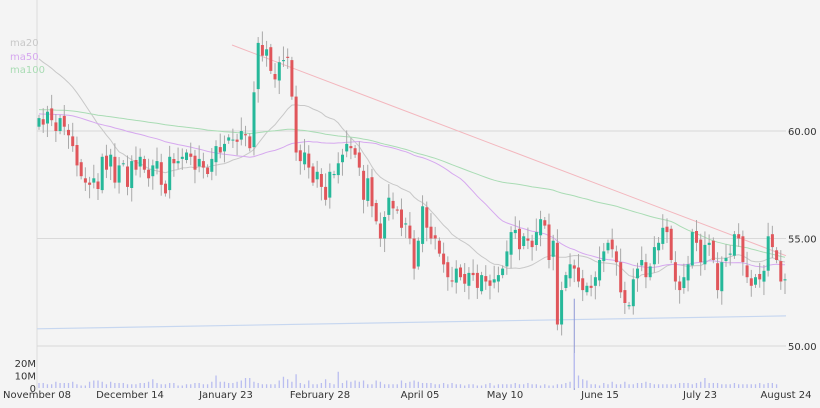  Describe the element at coordinates (408, 370) in the screenshot. I see `volume-bars` at that location.